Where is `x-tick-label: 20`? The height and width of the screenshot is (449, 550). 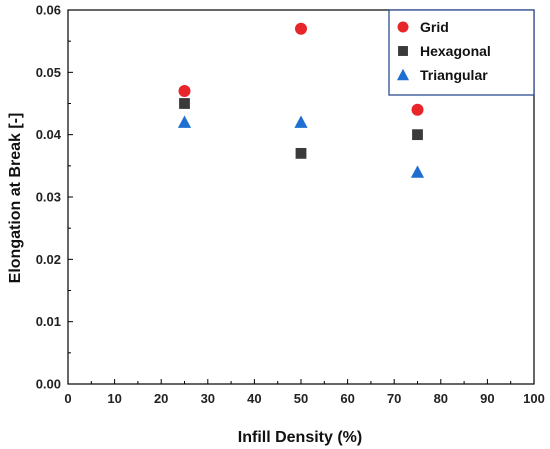 x-tick-label: 20 is located at coordinates (161, 398).